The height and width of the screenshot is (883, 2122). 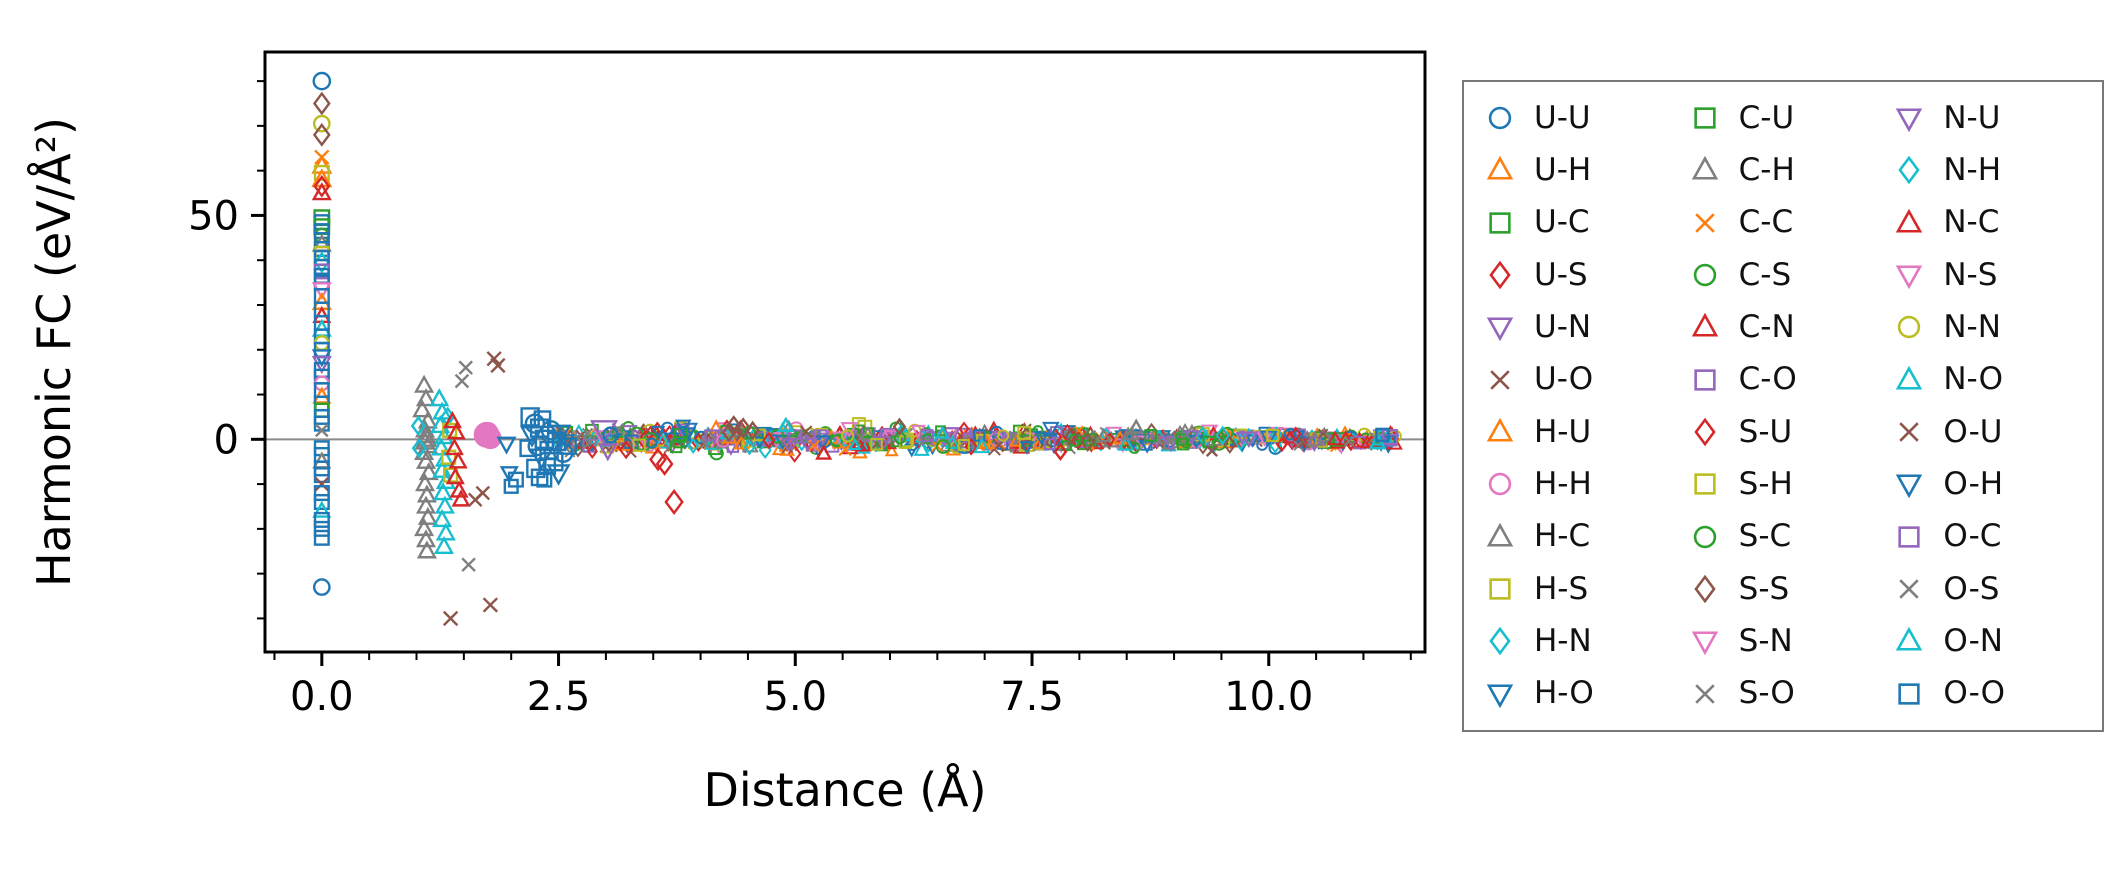 What do you see at coordinates (1974, 693) in the screenshot?
I see `legend-label: O-O` at bounding box center [1974, 693].